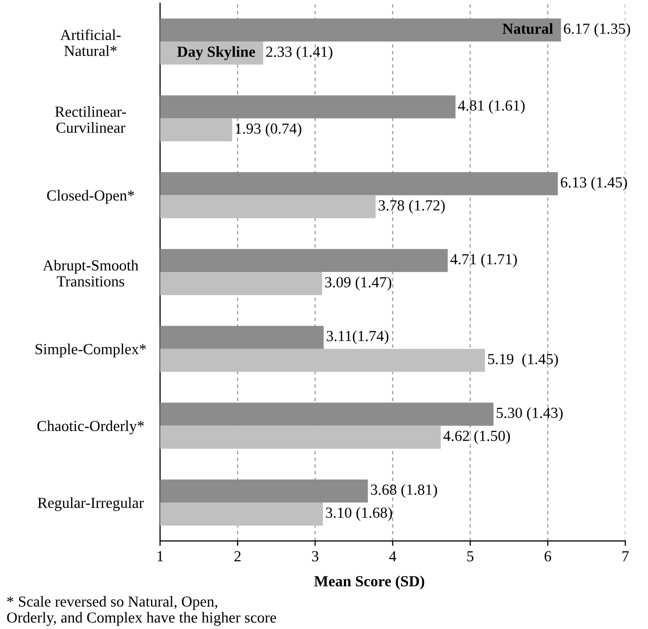 The height and width of the screenshot is (629, 648). I want to click on data-label: 3.78 (1.72), so click(411, 207).